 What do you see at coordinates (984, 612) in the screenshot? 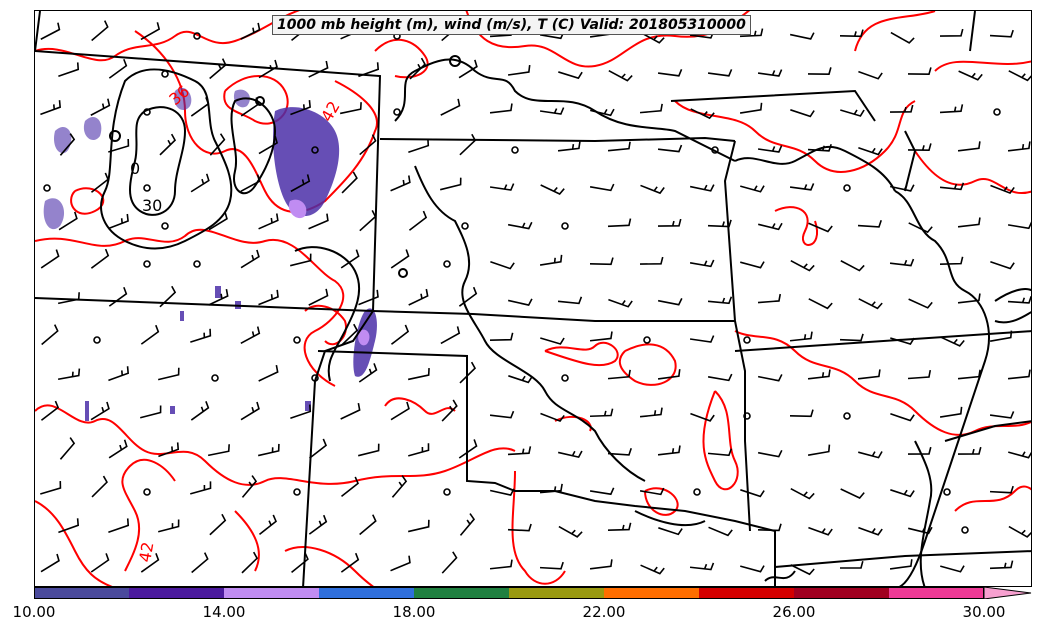
I see `colorbar-tick-label: 30.00` at bounding box center [984, 612].